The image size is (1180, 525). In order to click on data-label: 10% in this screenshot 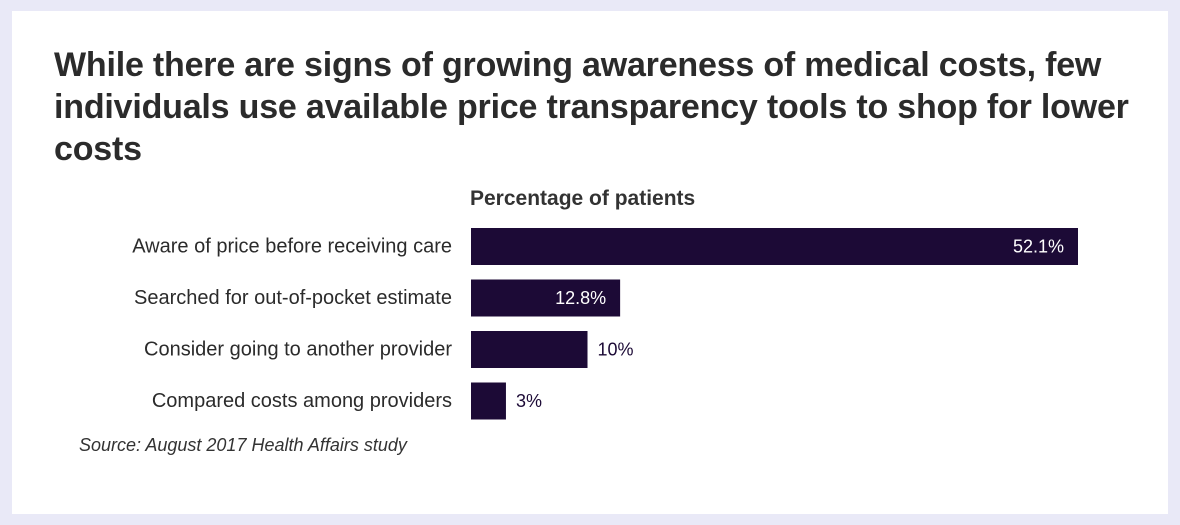, I will do `click(616, 350)`.